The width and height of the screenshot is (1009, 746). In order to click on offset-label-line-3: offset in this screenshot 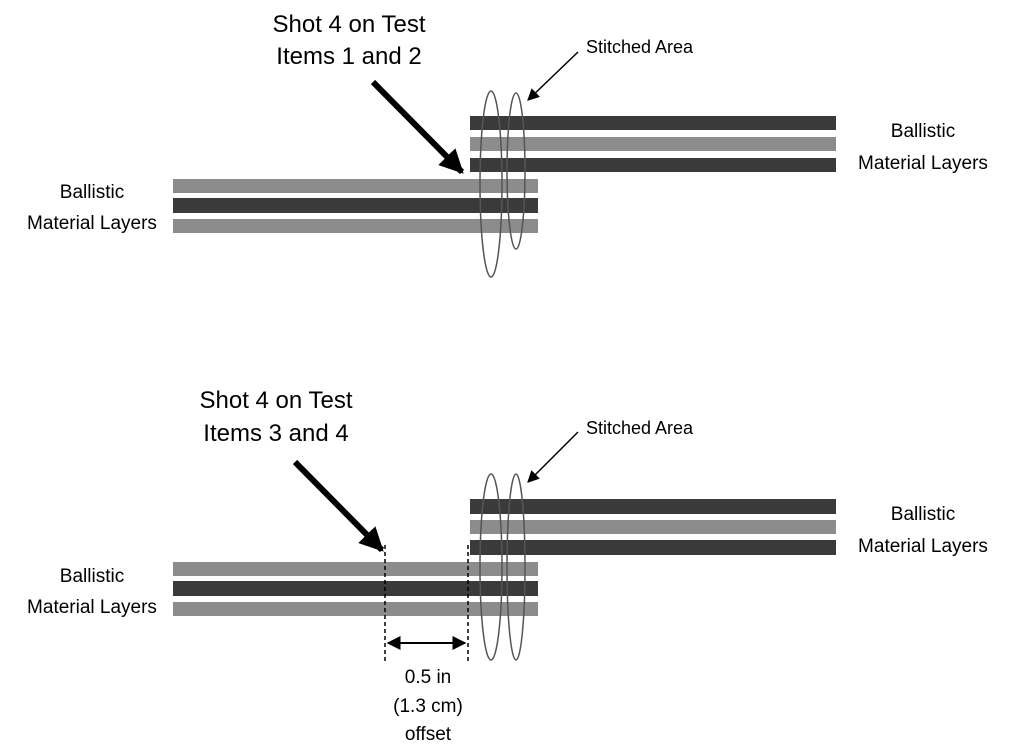, I will do `click(428, 734)`.